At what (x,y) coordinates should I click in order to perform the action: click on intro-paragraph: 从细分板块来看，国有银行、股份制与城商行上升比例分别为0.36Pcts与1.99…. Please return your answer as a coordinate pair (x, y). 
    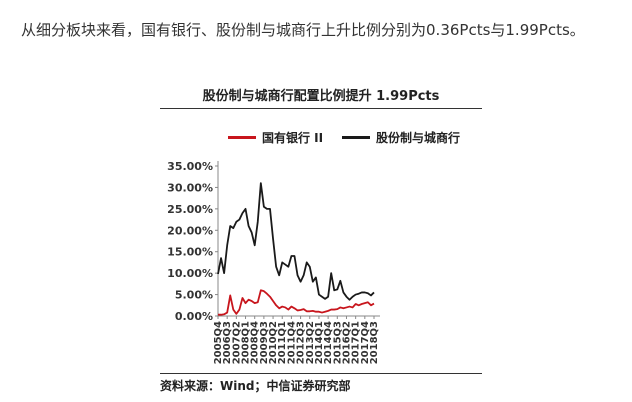
    Looking at the image, I should click on (303, 30).